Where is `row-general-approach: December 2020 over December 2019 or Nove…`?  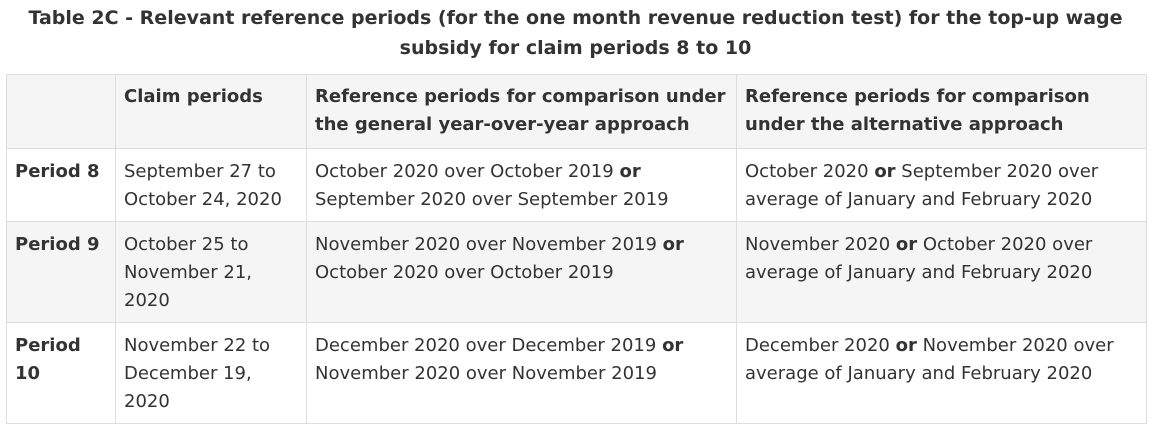
row-general-approach: December 2020 over December 2019 or Nove… is located at coordinates (521, 373).